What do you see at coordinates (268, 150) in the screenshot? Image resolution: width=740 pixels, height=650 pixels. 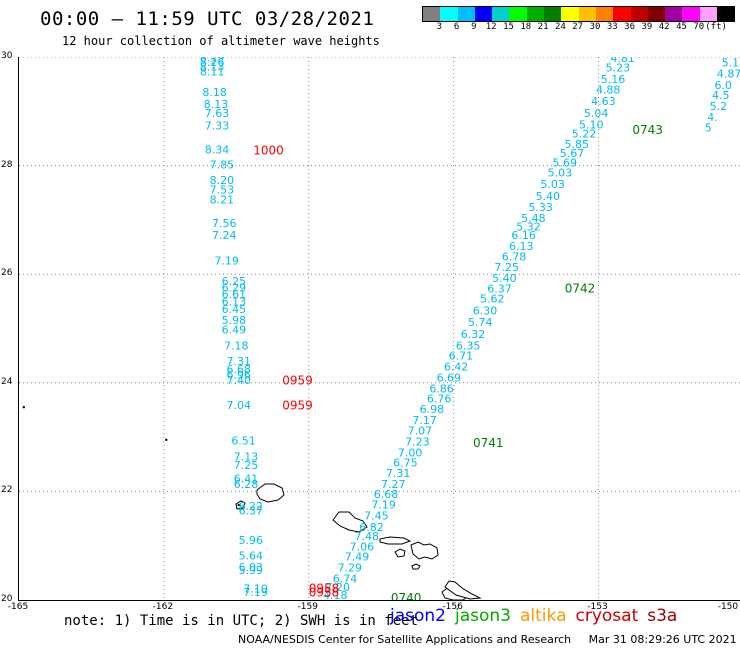 I see `pass-time-label: 1000` at bounding box center [268, 150].